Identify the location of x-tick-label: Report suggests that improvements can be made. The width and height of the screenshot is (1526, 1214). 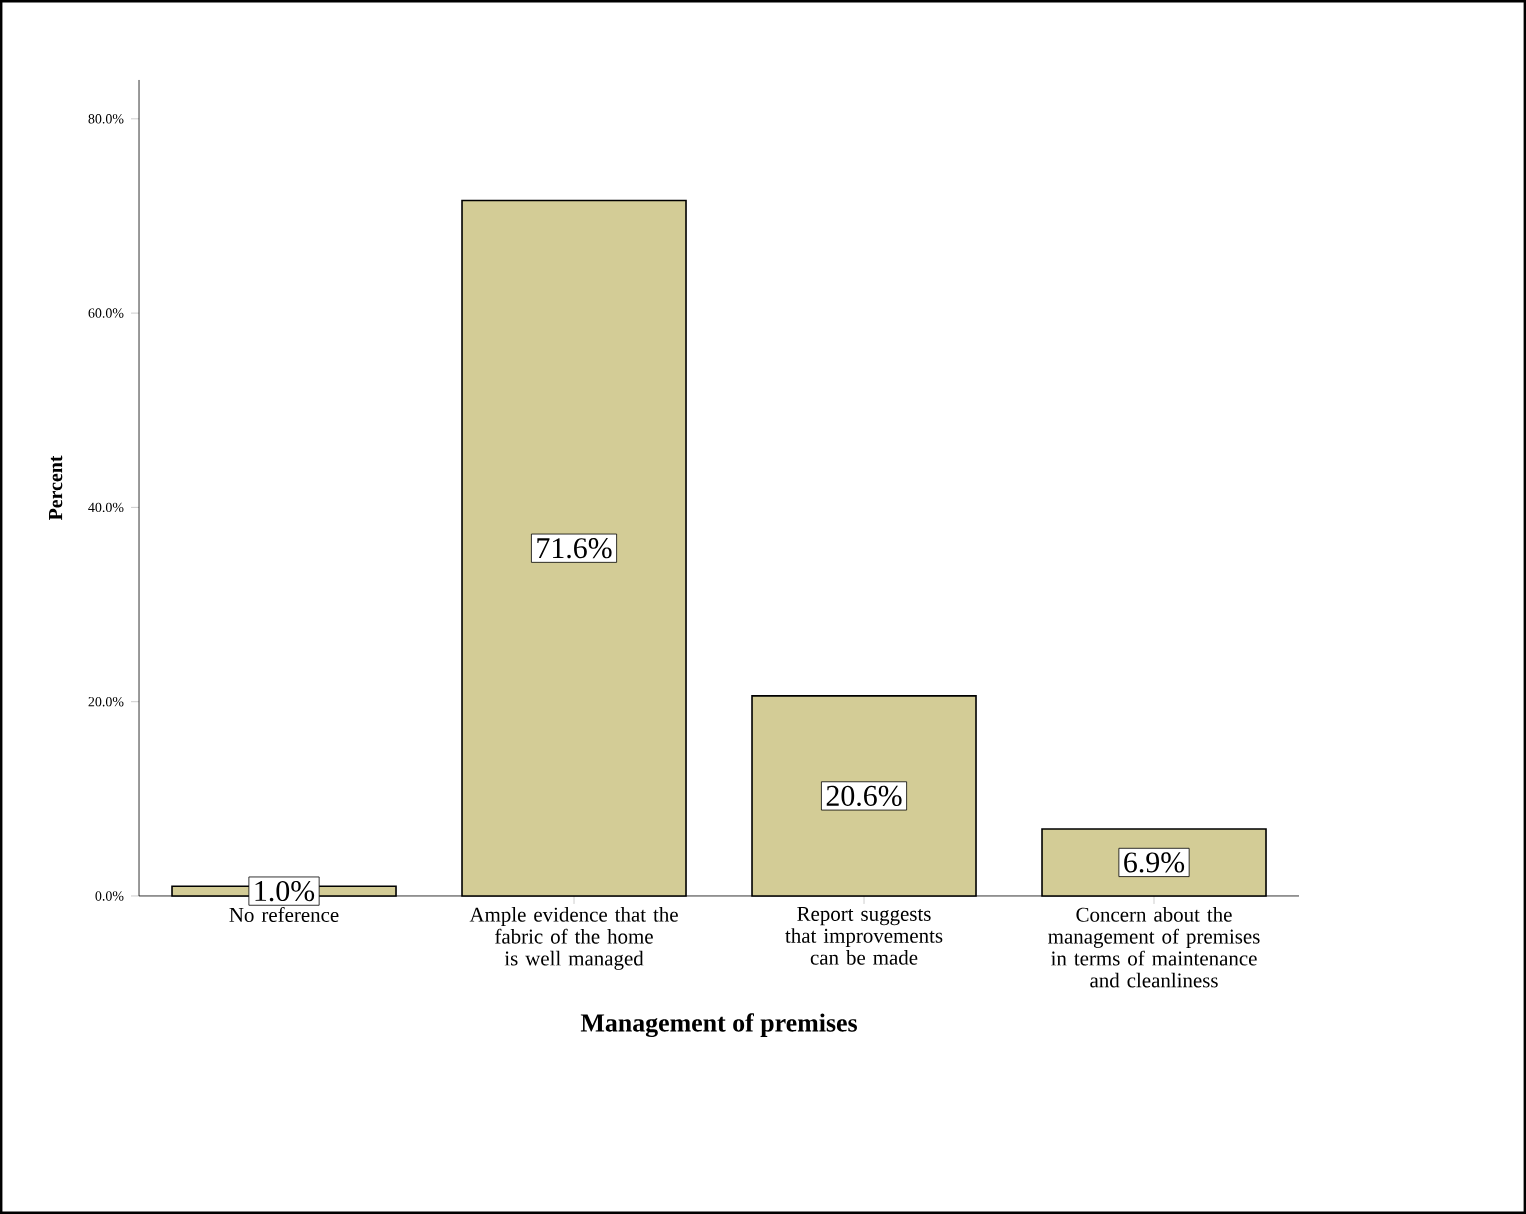
(864, 936).